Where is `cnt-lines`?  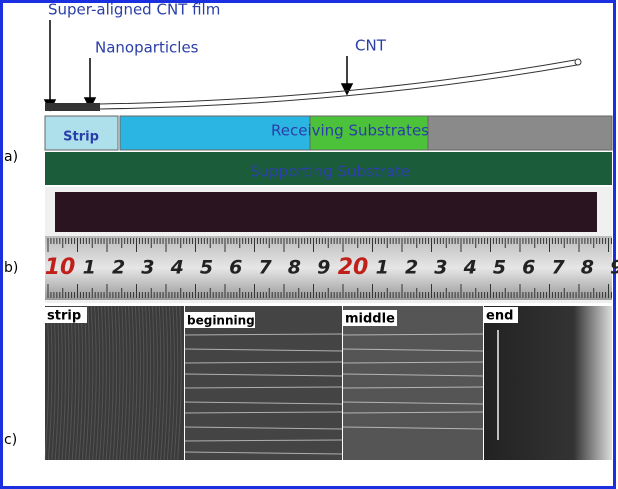 cnt-lines is located at coordinates (341, 392).